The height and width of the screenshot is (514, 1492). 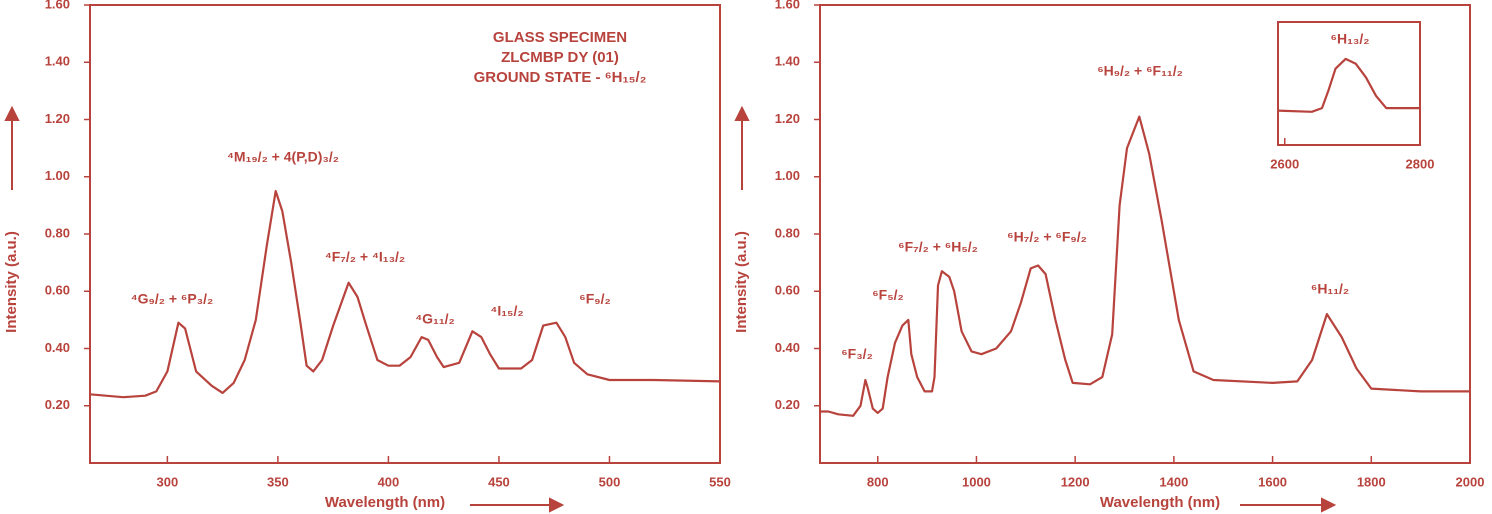 I want to click on line, so click(x=1348, y=85).